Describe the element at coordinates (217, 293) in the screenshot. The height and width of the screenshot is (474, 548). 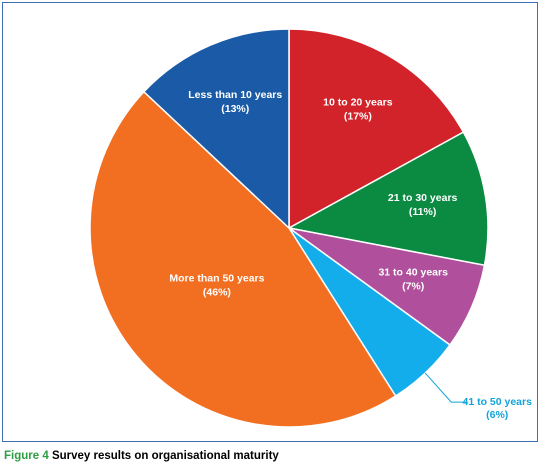
I see `slice-percent-more-than-50: (46%)` at that location.